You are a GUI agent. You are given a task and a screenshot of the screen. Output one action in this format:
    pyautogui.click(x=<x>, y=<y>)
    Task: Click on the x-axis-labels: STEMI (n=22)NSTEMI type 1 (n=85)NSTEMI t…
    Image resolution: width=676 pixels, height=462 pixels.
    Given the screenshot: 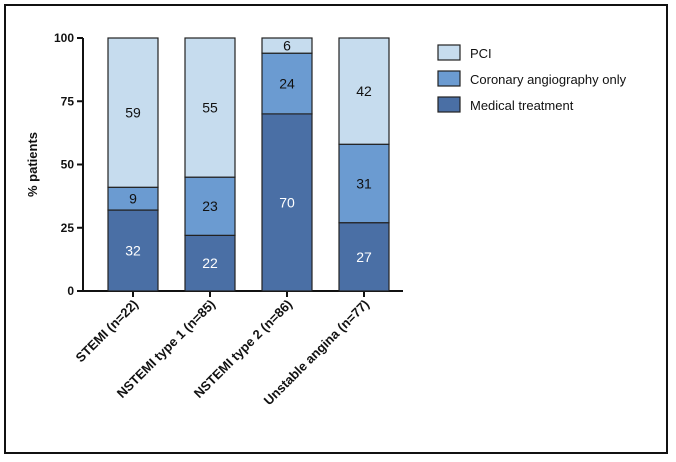 What is the action you would take?
    pyautogui.click(x=223, y=352)
    